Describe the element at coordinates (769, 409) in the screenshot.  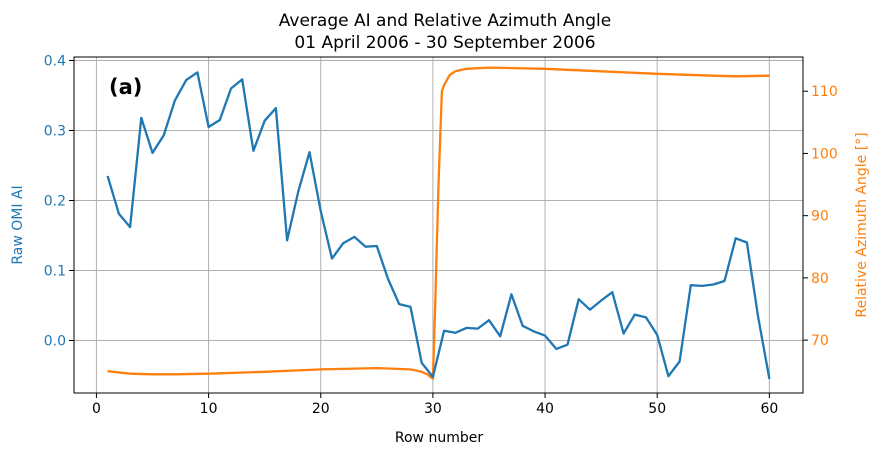
I see `x-tick-label: 60` at that location.